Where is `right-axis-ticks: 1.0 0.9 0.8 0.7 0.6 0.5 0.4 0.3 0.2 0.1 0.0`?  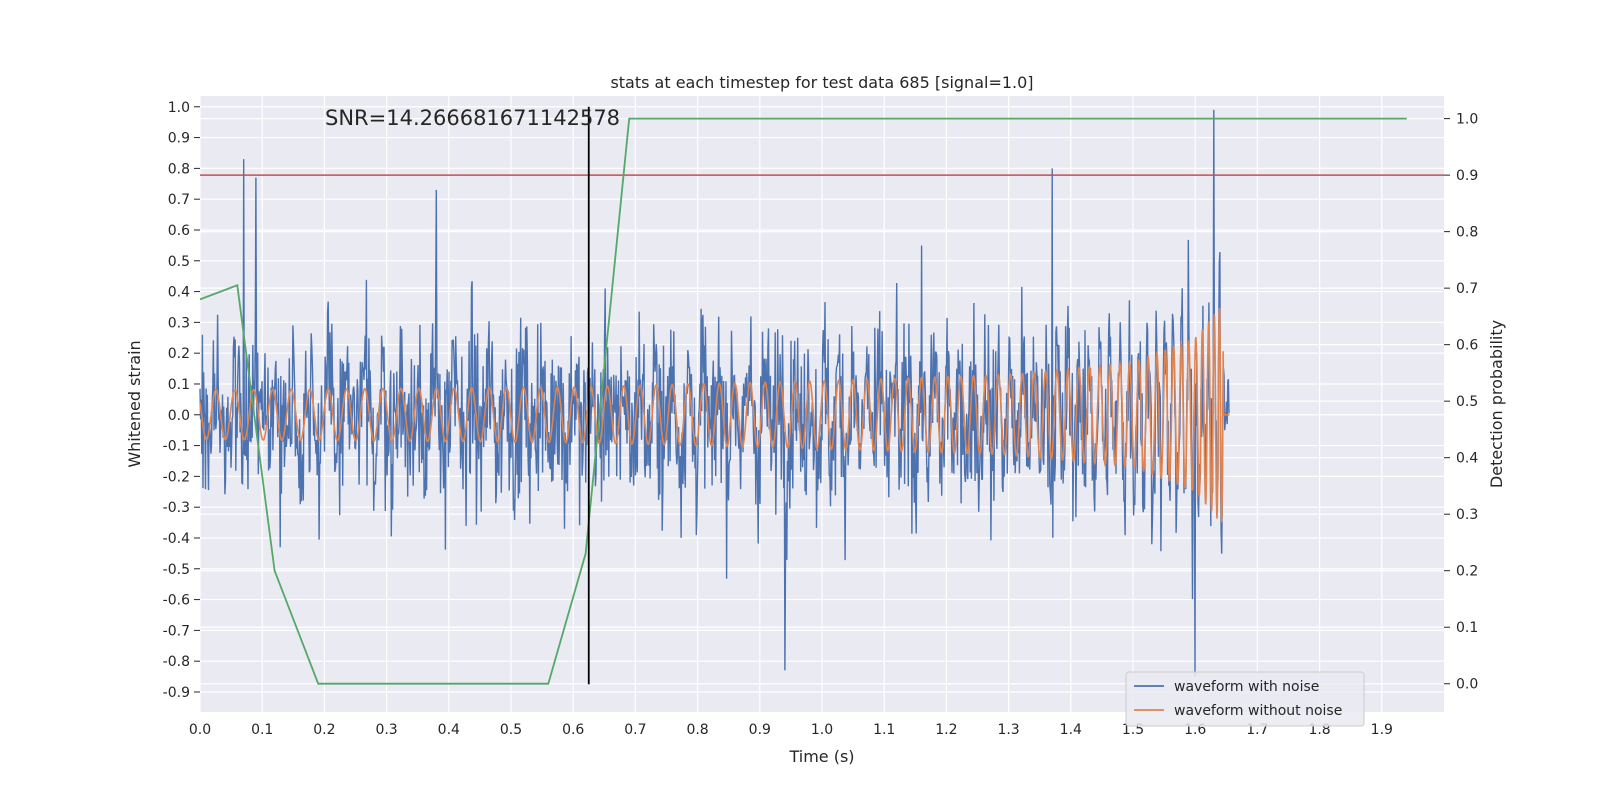 right-axis-ticks: 1.0 0.9 0.8 0.7 0.6 0.5 0.4 0.3 0.2 0.1 0.0 is located at coordinates (1461, 402).